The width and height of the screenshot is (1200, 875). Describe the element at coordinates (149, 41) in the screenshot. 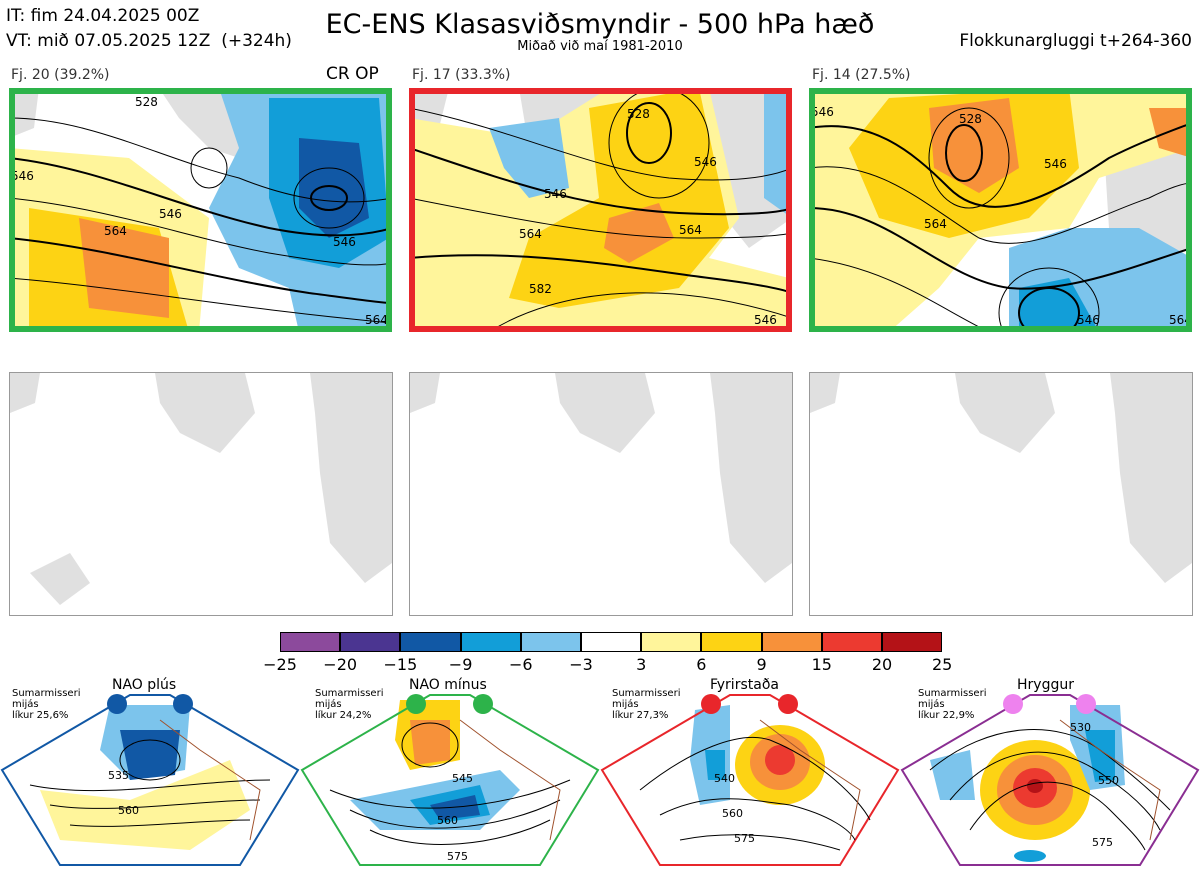

I see `valid-time: VT: mið 07.05.2025 12Z (+324h)` at that location.